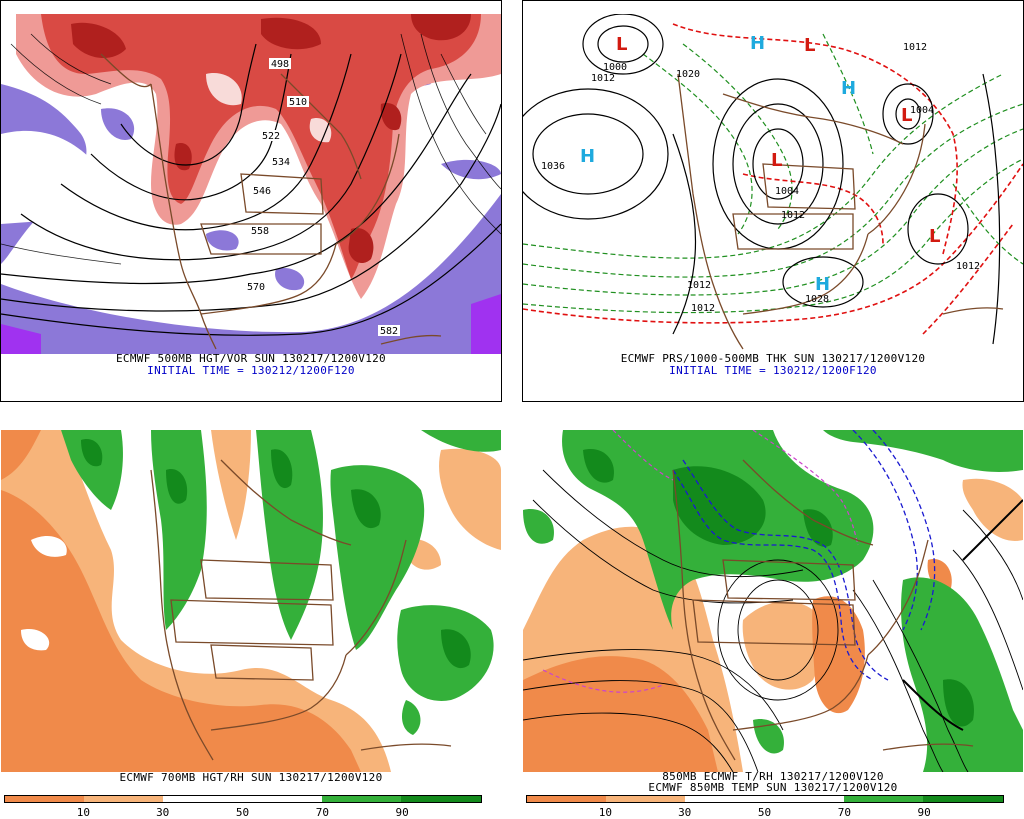 This screenshot has width=1024, height=819. Describe the element at coordinates (968, 266) in the screenshot. I see `pressure-value: 1012` at that location.